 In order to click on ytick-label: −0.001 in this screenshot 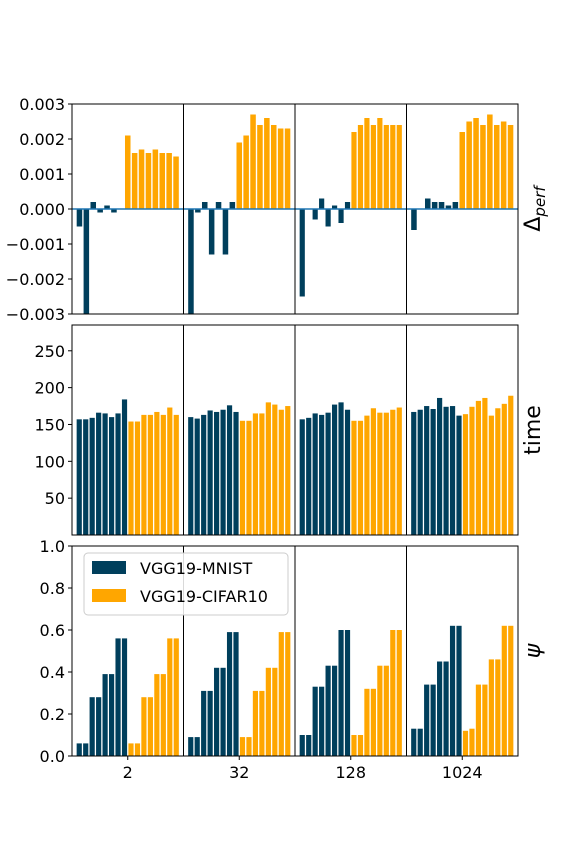, I will do `click(35, 244)`.